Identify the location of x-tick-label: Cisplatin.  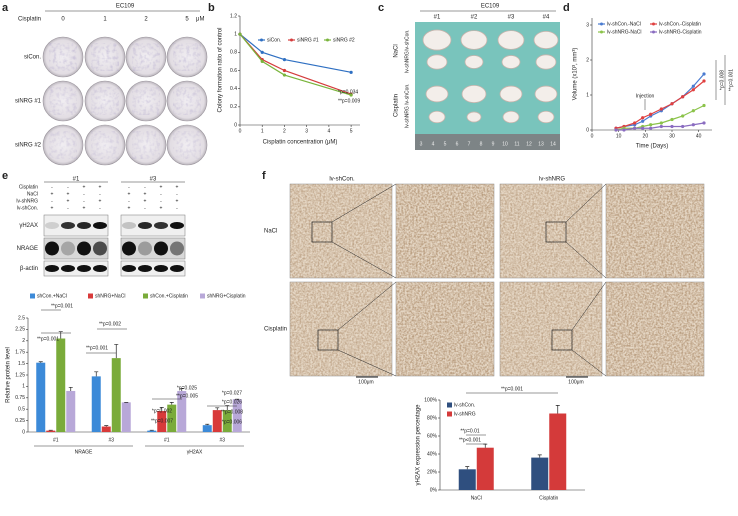
(548, 498).